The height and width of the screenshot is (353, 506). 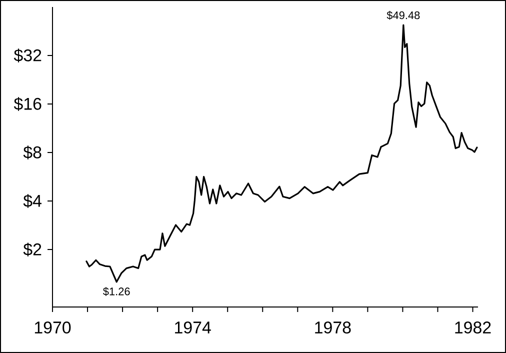 What do you see at coordinates (473, 328) in the screenshot?
I see `x-tick-label: 1982` at bounding box center [473, 328].